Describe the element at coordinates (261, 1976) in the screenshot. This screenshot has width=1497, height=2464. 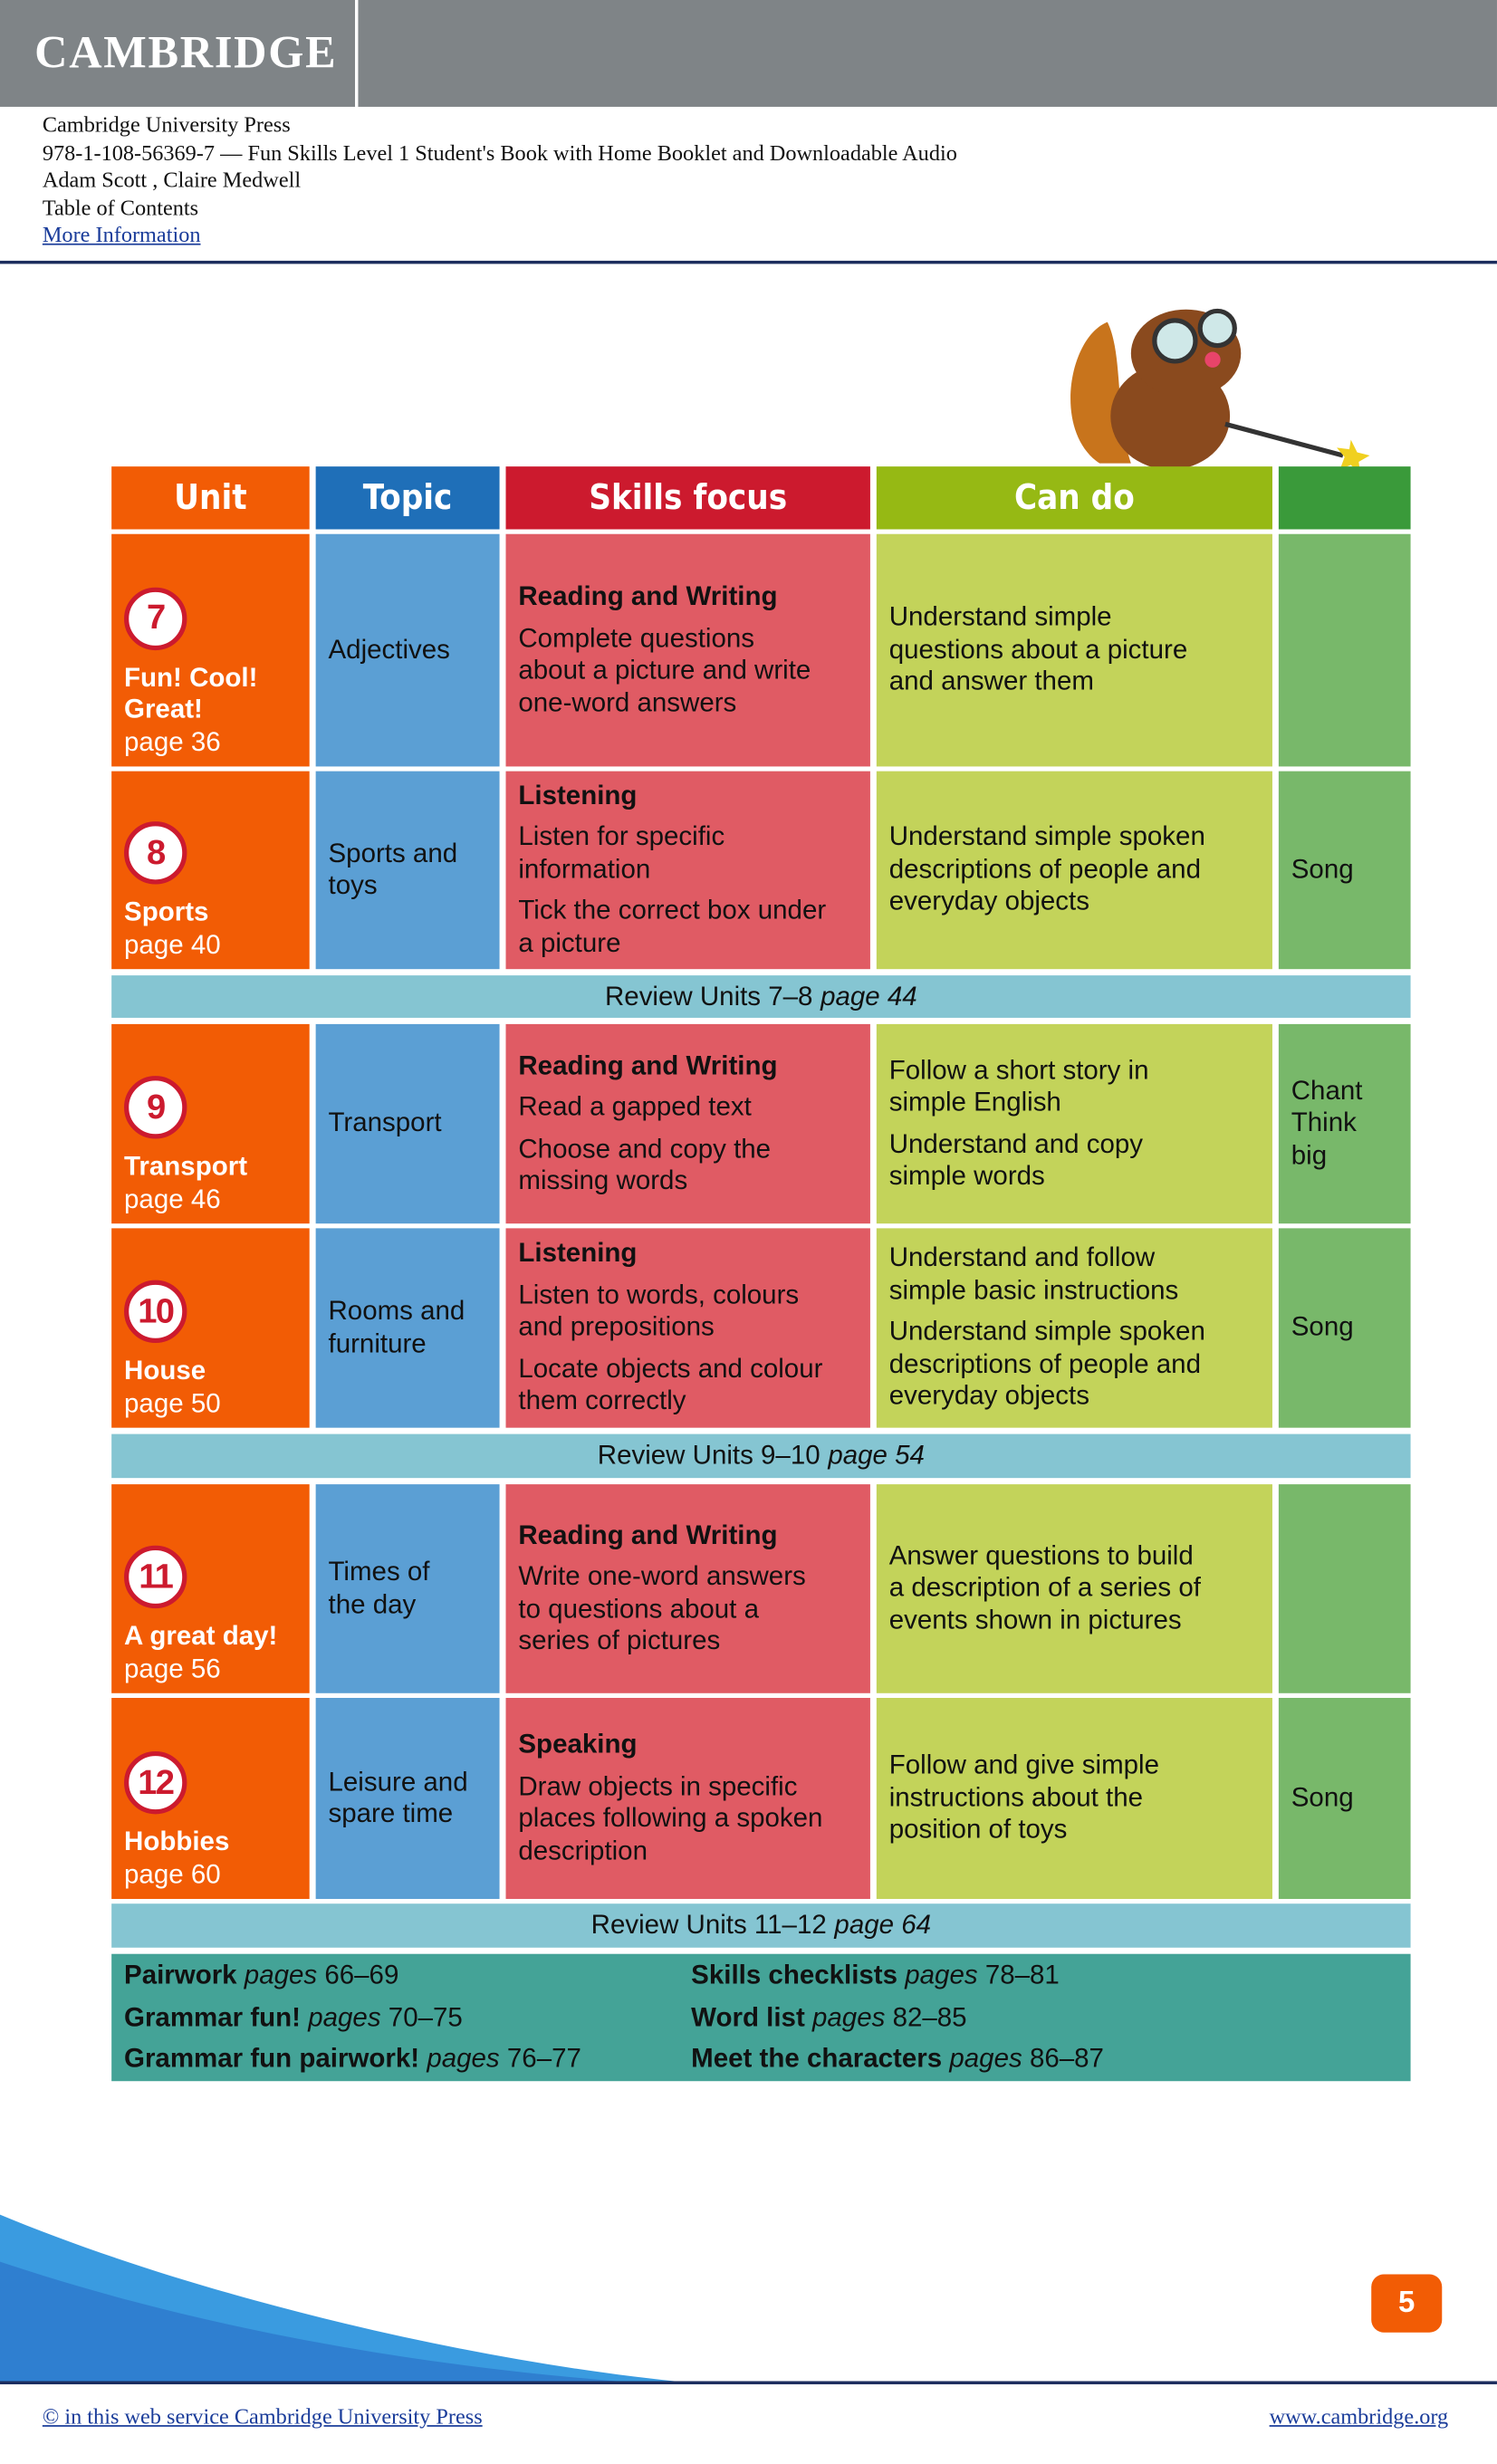
I see `extras-item: Pairwork pages 66–69` at that location.